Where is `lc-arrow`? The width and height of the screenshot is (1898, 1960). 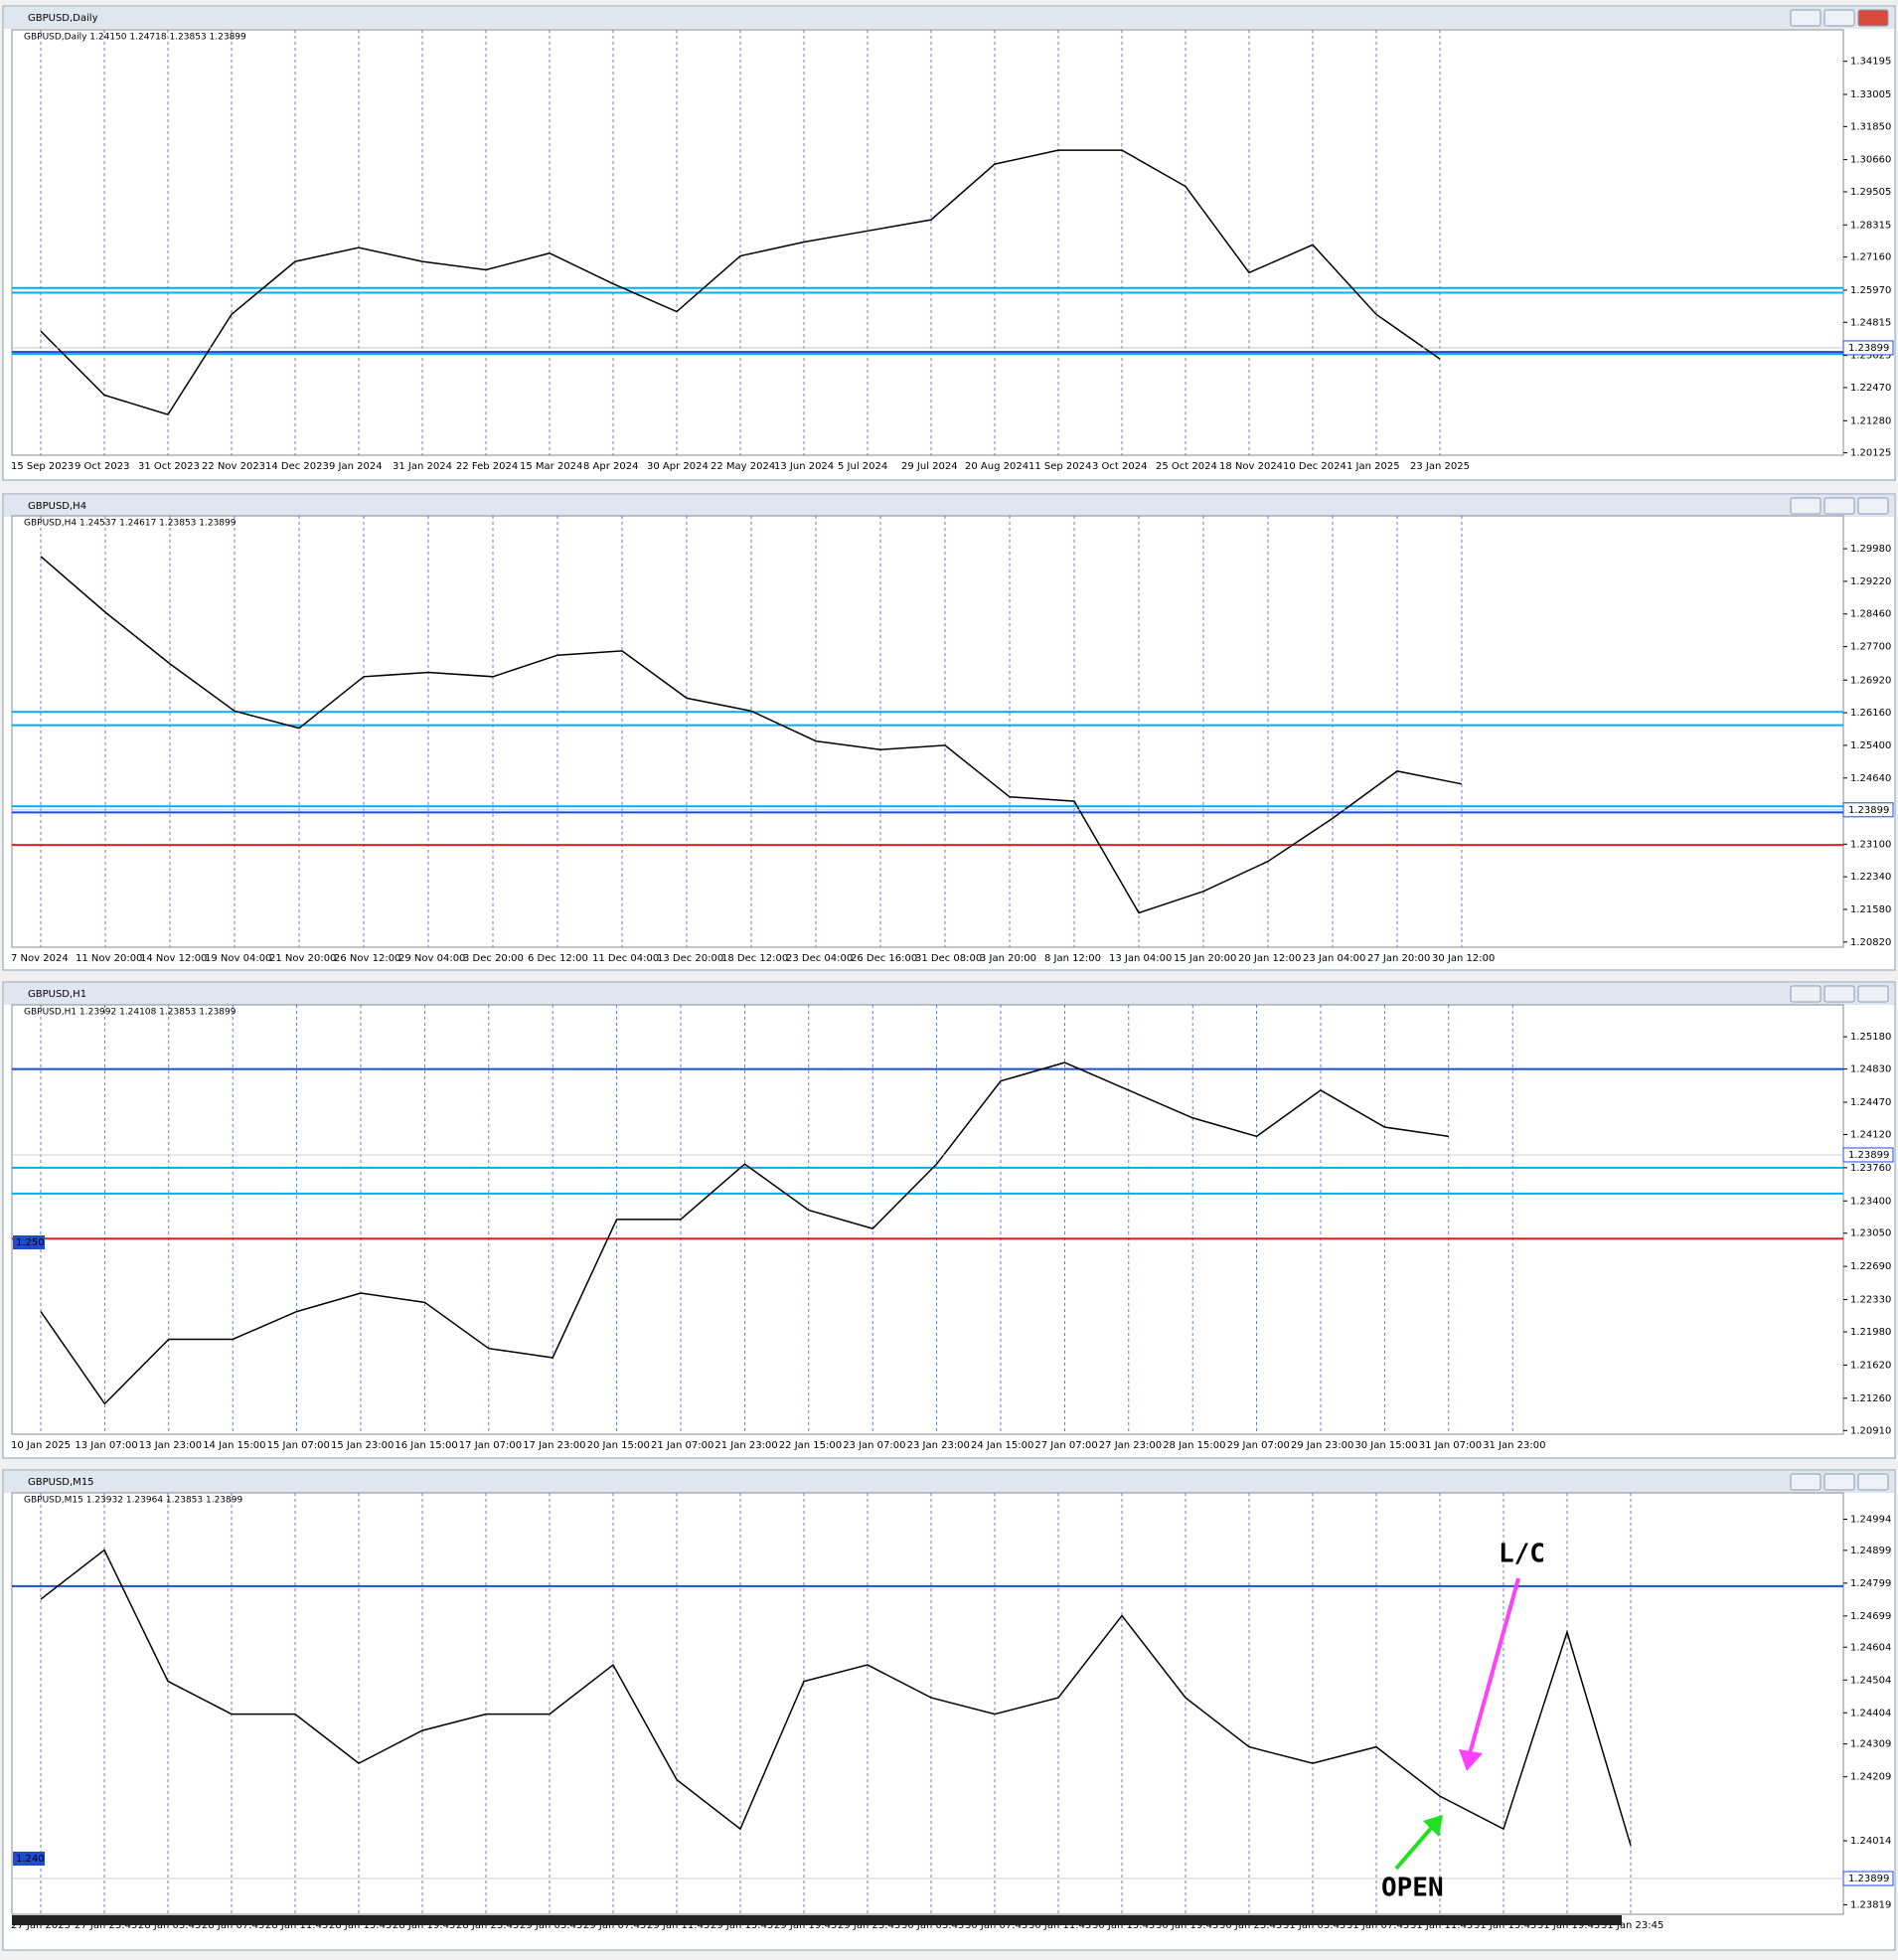 lc-arrow is located at coordinates (1493, 1667).